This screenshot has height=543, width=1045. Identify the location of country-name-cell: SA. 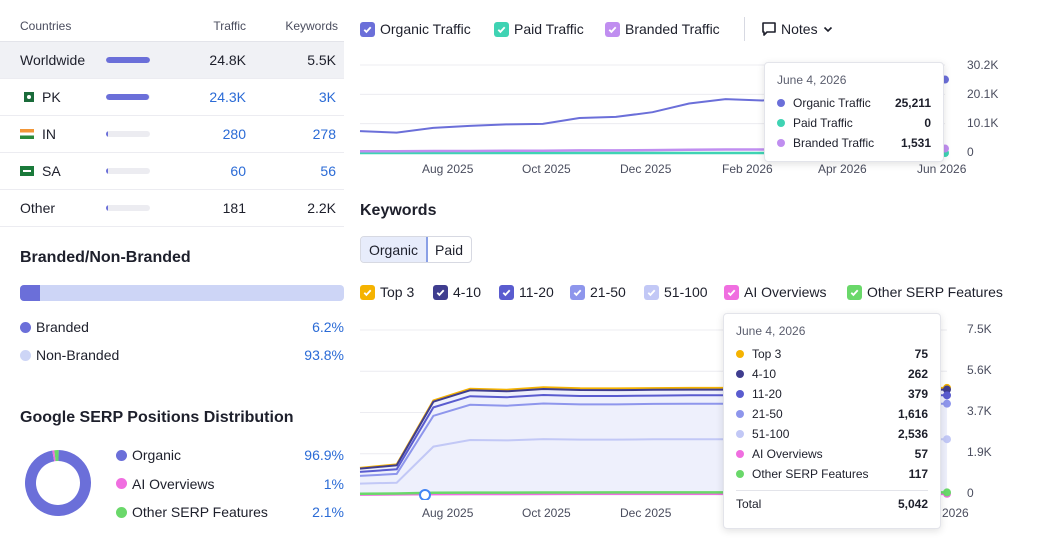
(53, 171).